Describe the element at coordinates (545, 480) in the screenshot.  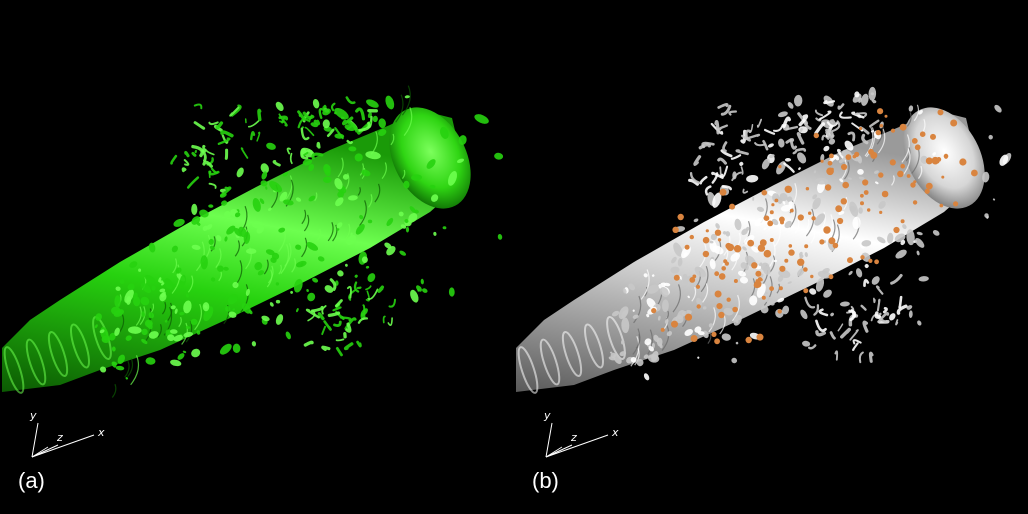
I see `panel-b-label: (b)` at that location.